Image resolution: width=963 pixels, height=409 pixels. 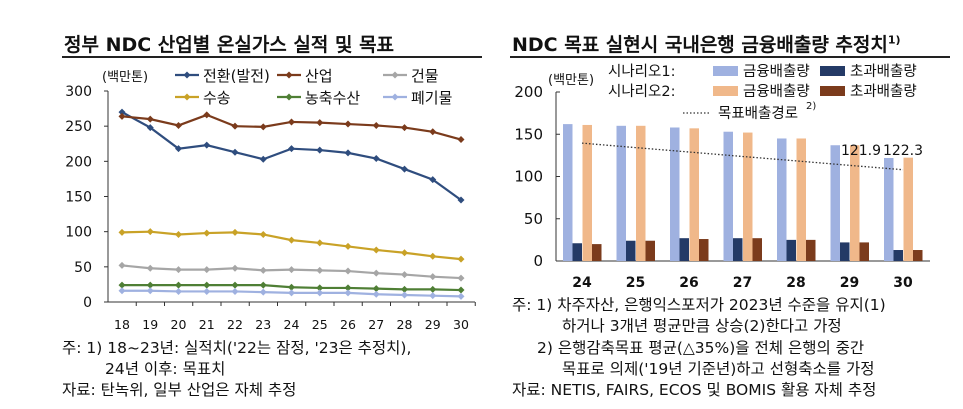 What do you see at coordinates (903, 283) in the screenshot?
I see `right-x-tick-label: 30` at bounding box center [903, 283].